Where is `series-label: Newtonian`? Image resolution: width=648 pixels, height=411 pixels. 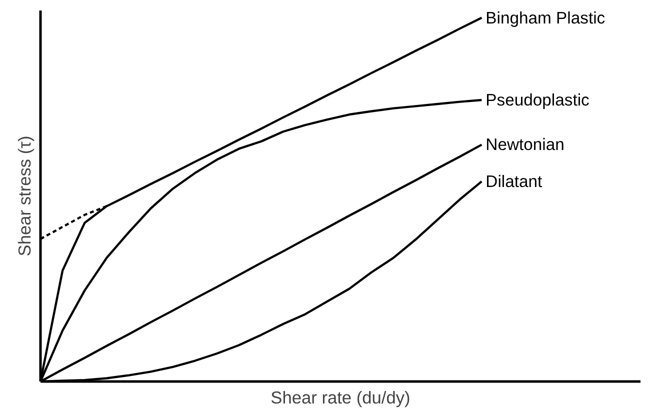 series-label: Newtonian is located at coordinates (525, 144).